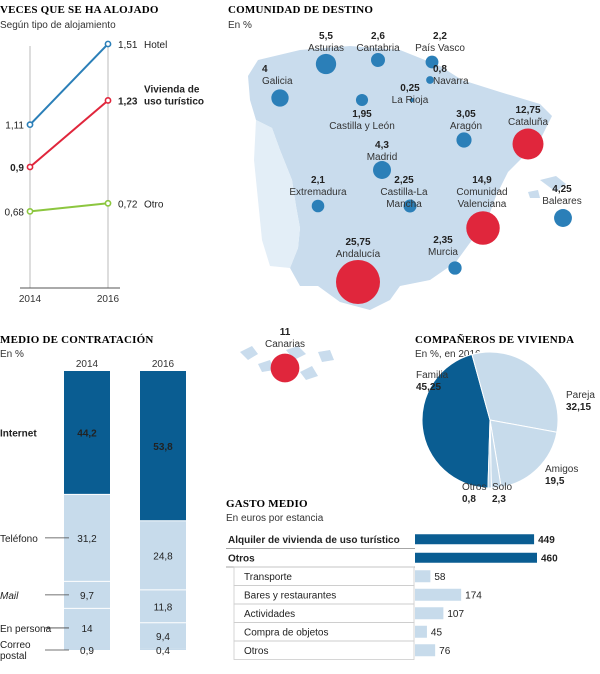  I want to click on hbar-chart-title: GASTO MEDIO, so click(267, 504).